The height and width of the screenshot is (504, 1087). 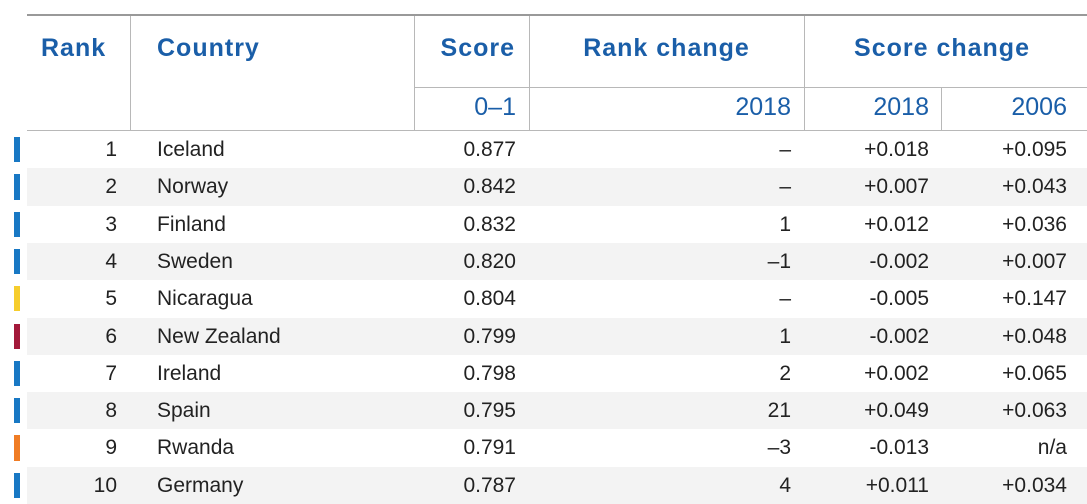 I want to click on rank: 1, so click(x=111, y=149).